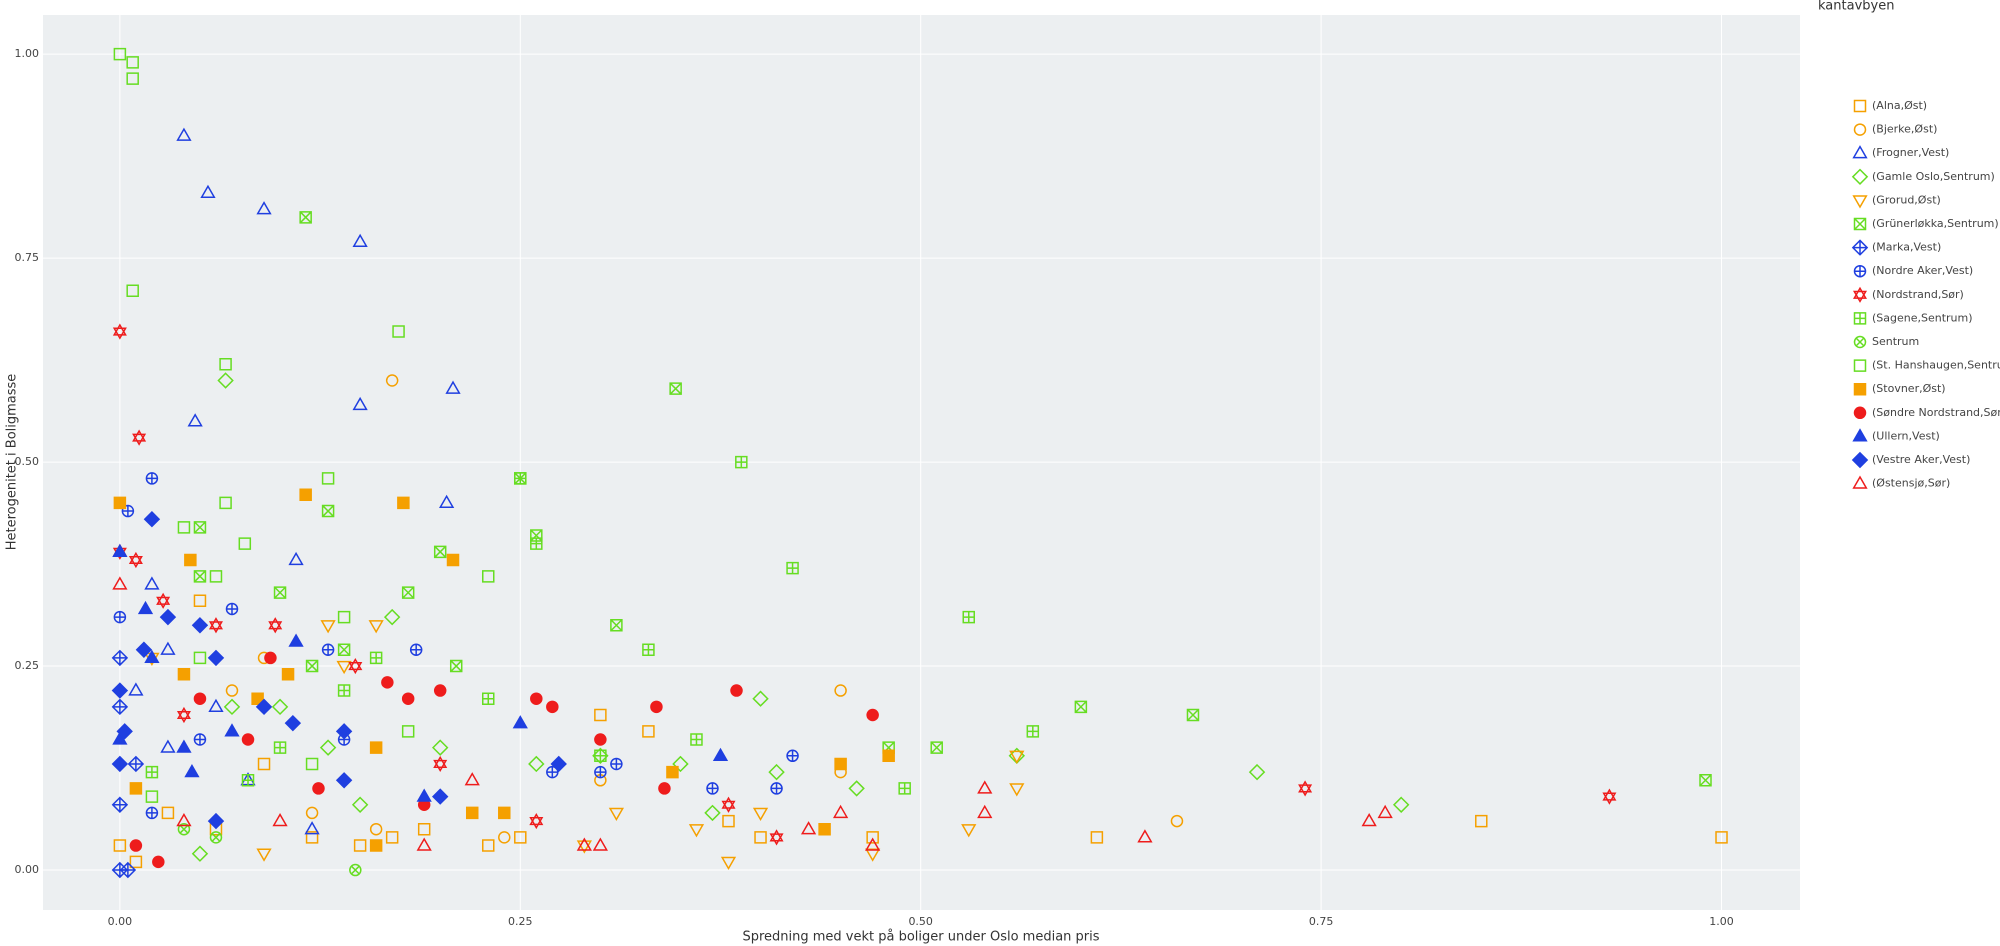 The height and width of the screenshot is (946, 2000). Describe the element at coordinates (27, 53) in the screenshot. I see `y-tick-label: 1.00` at that location.